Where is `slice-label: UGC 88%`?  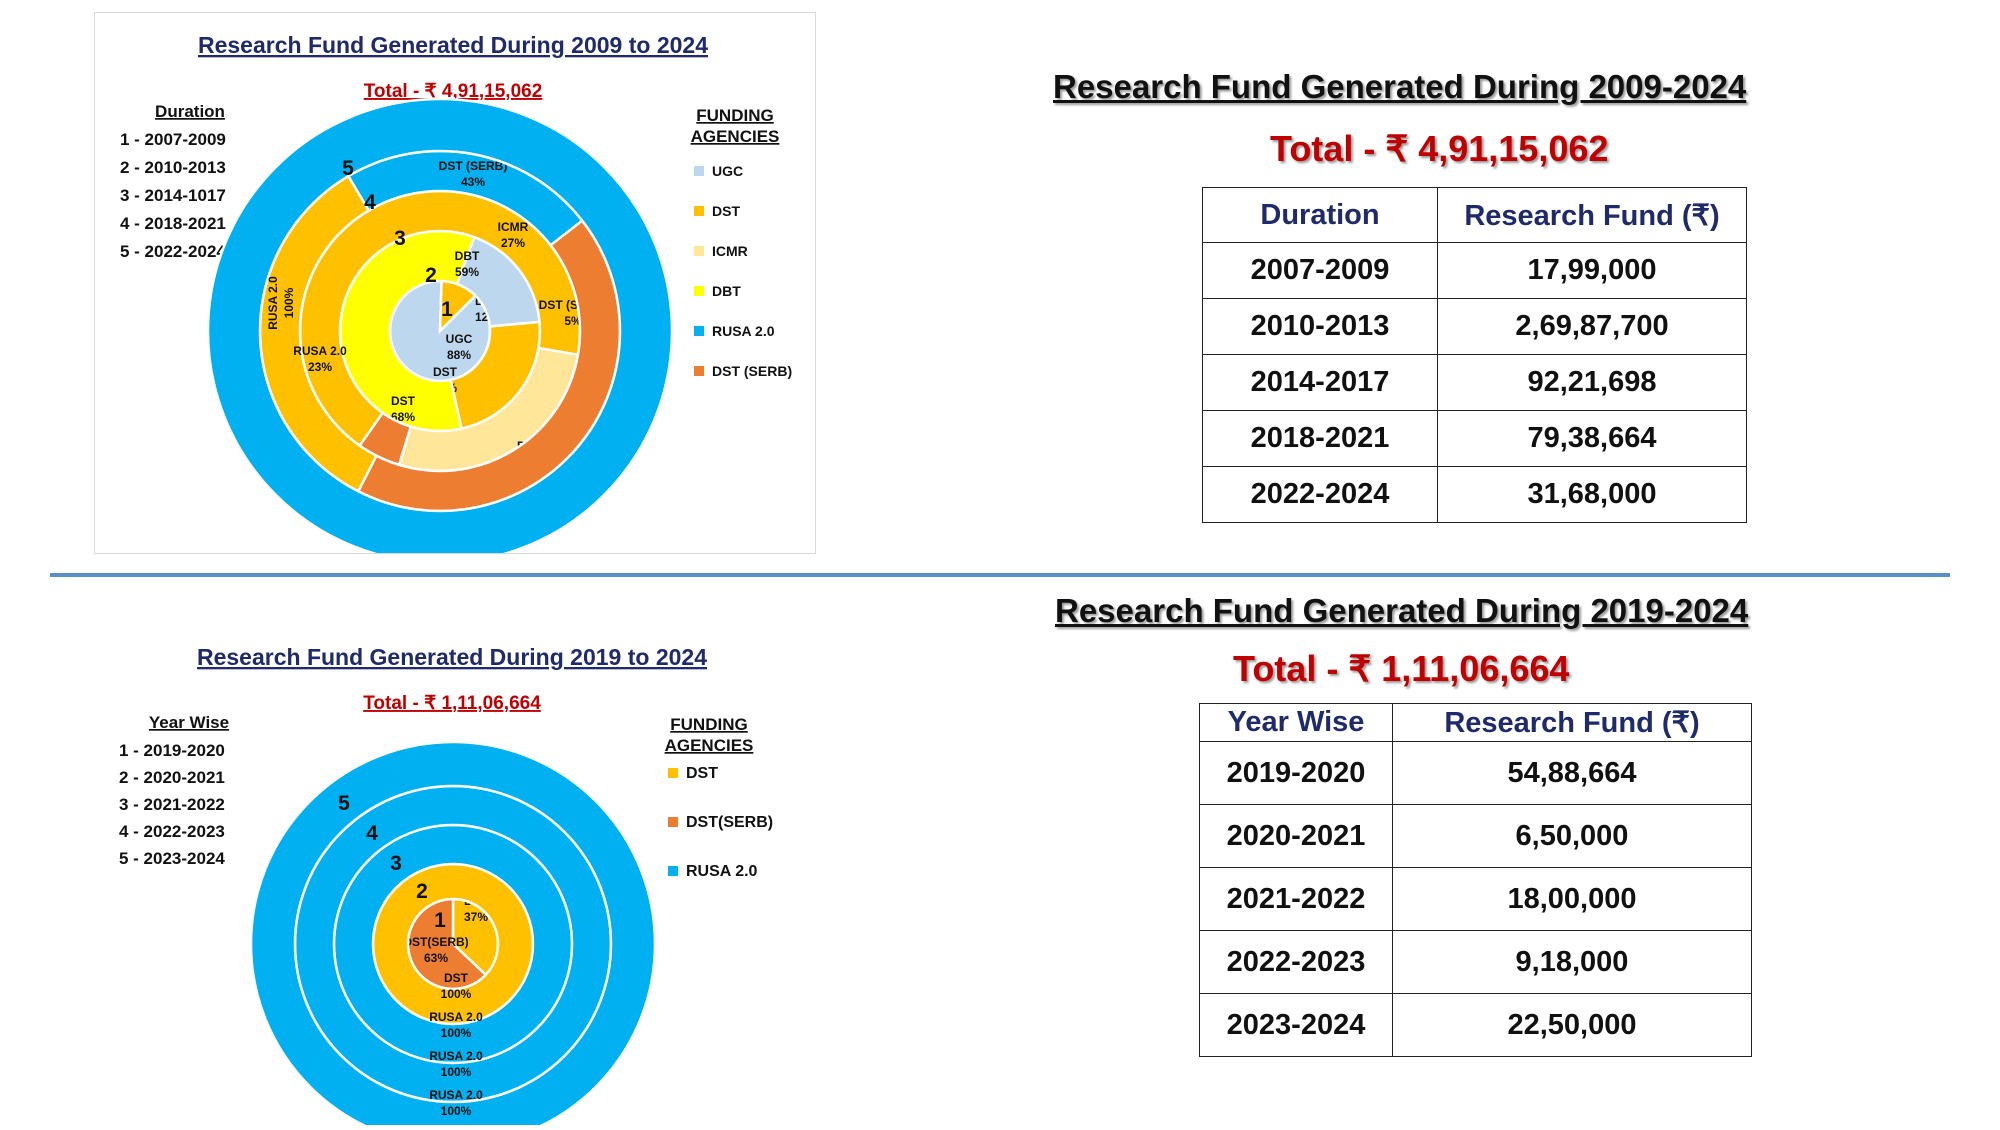
slice-label: UGC 88% is located at coordinates (459, 347).